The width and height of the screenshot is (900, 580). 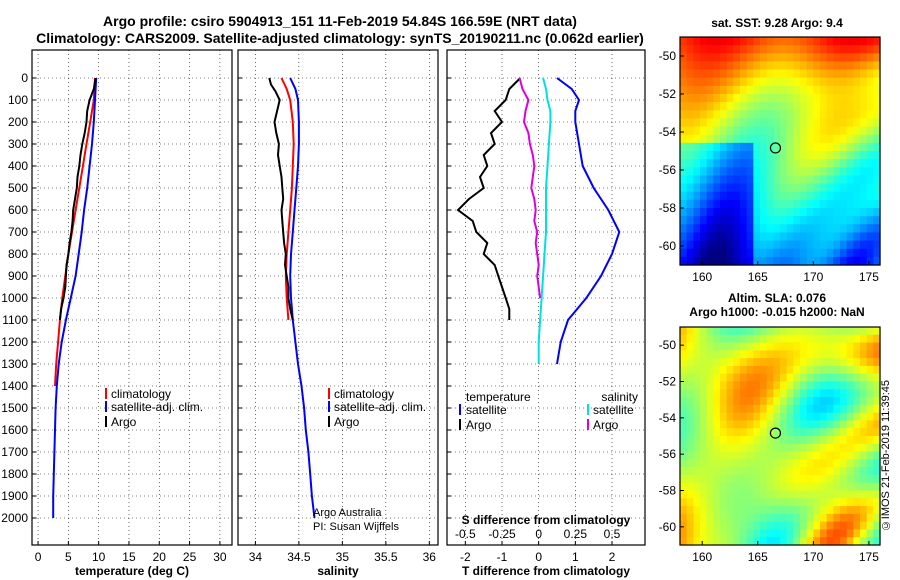 I want to click on sla-map-xtick-label: 160, so click(x=702, y=557).